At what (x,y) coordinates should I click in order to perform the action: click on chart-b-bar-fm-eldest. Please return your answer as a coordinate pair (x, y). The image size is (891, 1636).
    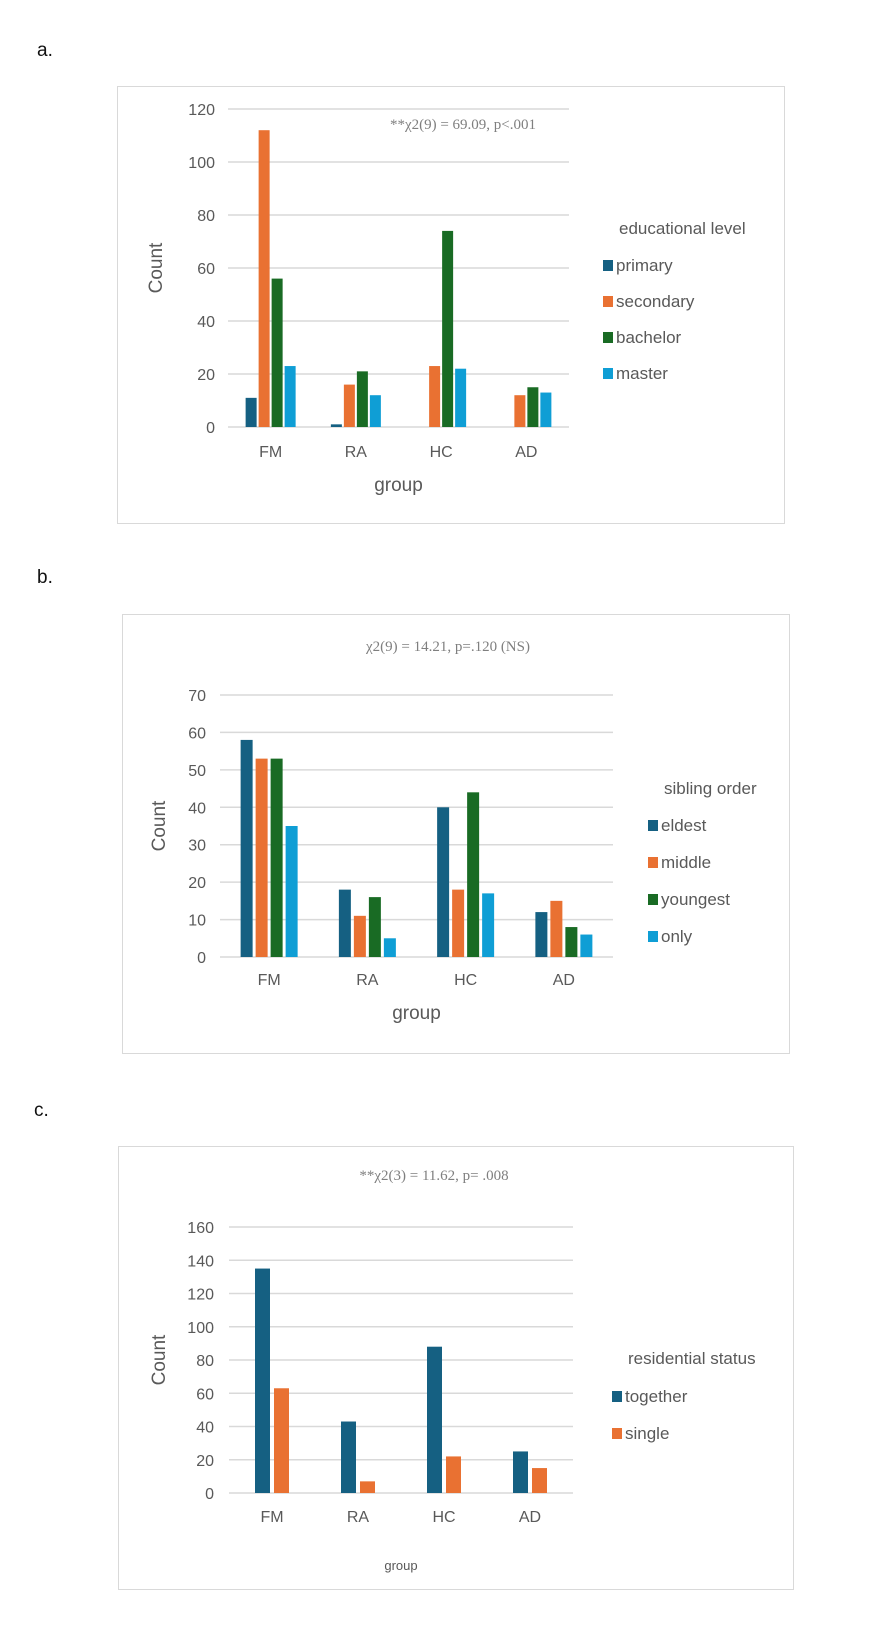
    Looking at the image, I should click on (246, 848).